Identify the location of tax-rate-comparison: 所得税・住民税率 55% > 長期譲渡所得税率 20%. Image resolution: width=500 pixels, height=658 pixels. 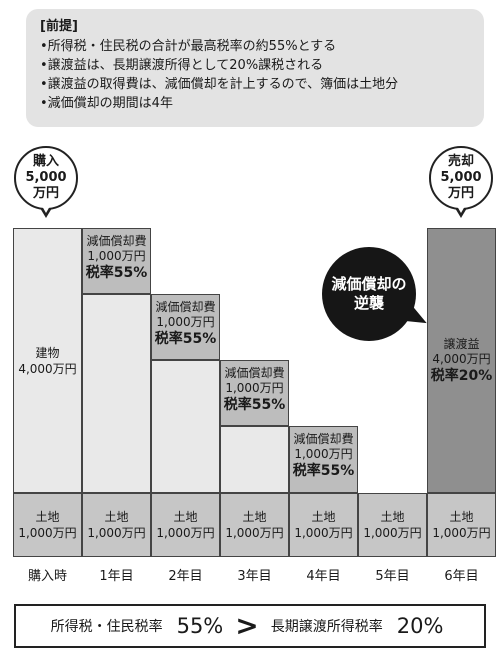
(250, 626).